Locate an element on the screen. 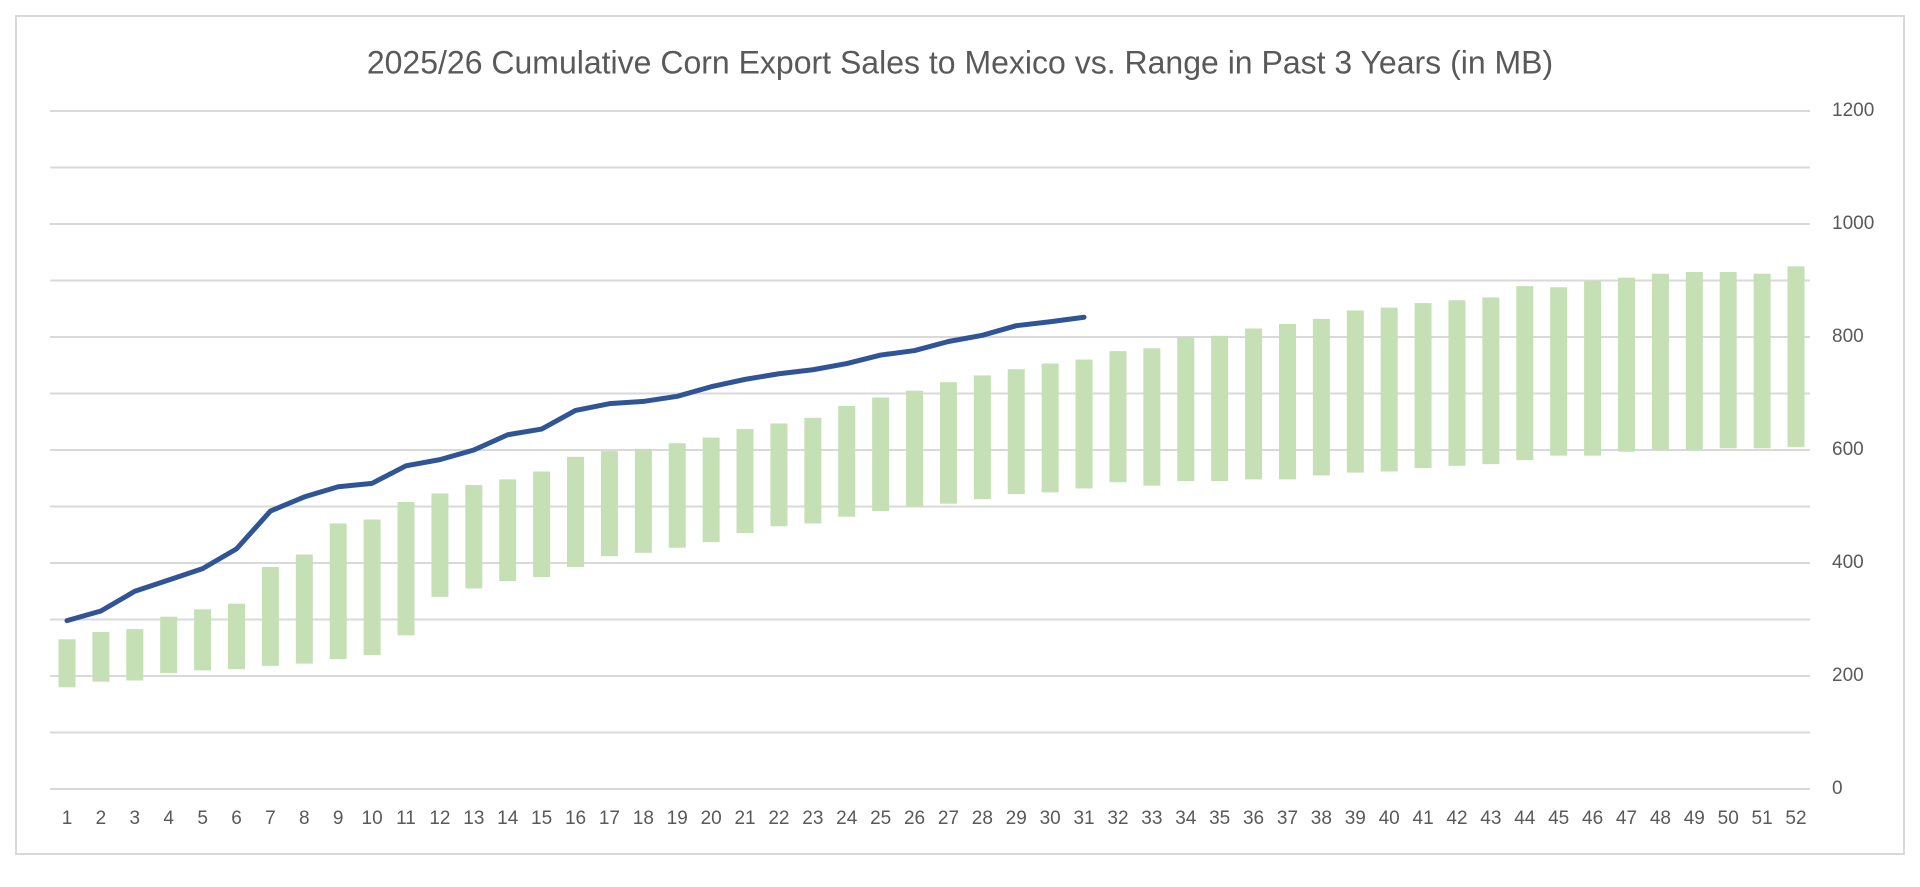 The image size is (1920, 887). x-tick-label: 27 is located at coordinates (948, 818).